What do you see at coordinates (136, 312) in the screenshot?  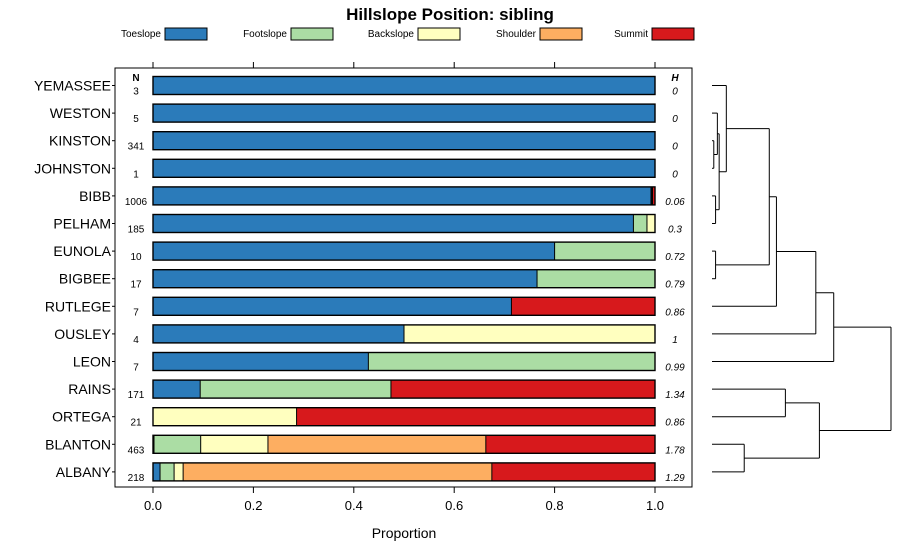 I see `n-label-rutlege: 7` at bounding box center [136, 312].